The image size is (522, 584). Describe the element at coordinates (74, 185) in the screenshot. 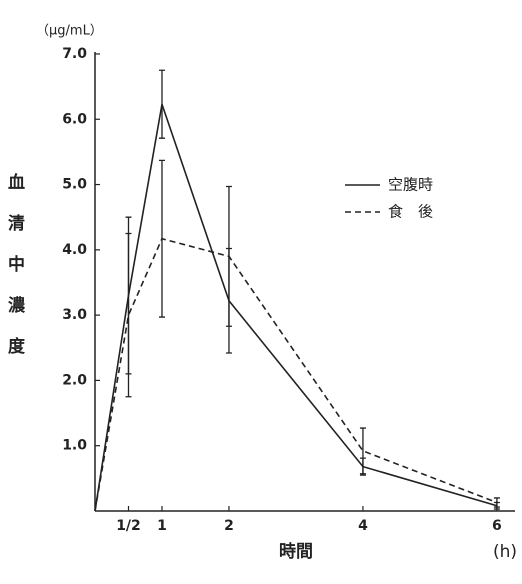

I see `y-tick-label: 5.0` at that location.